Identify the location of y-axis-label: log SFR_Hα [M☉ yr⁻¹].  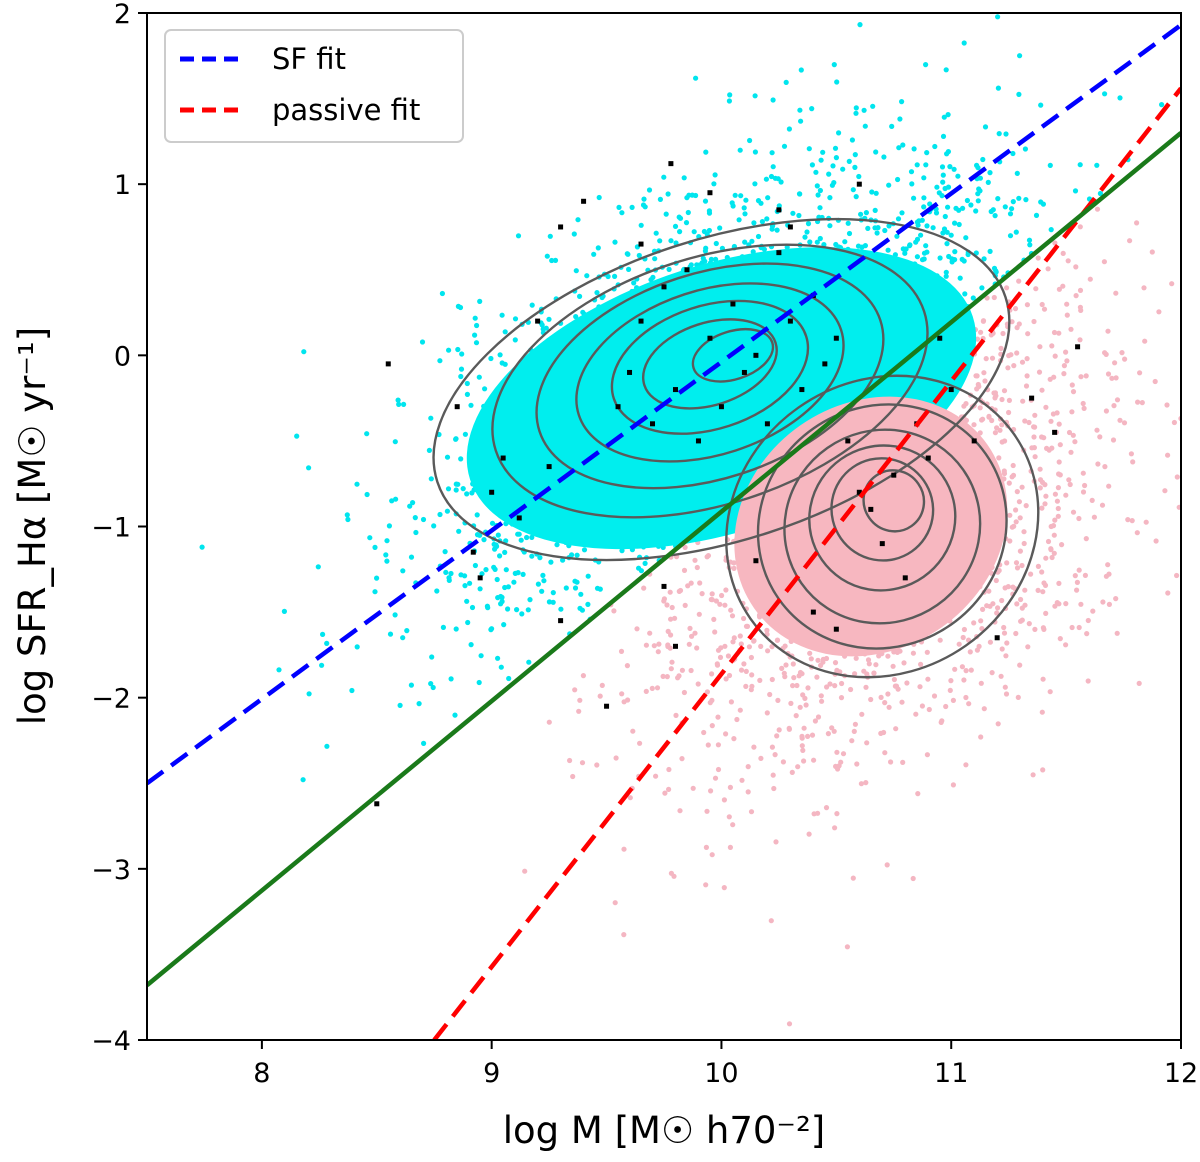
(32, 526).